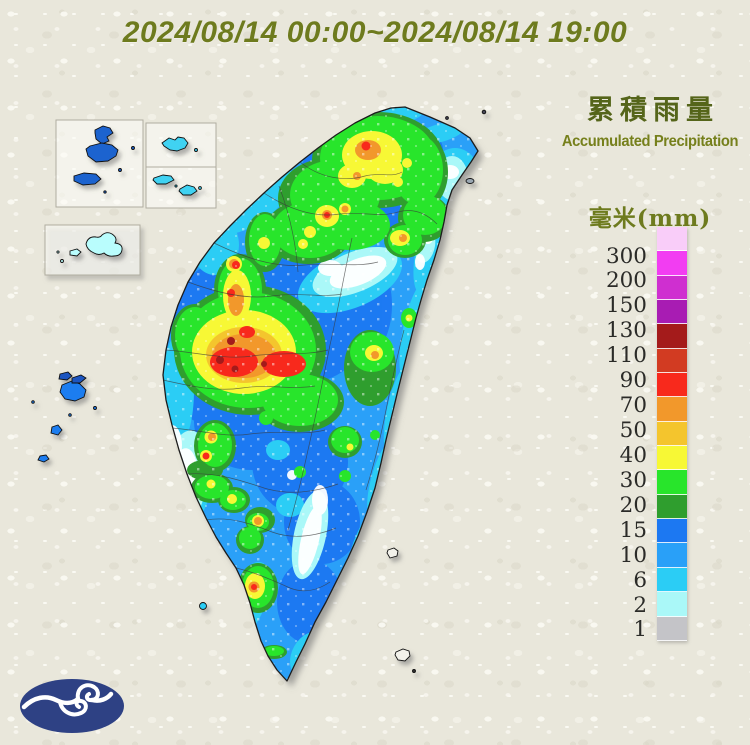  I want to click on legend-unit: 毫米(mm), so click(650, 218).